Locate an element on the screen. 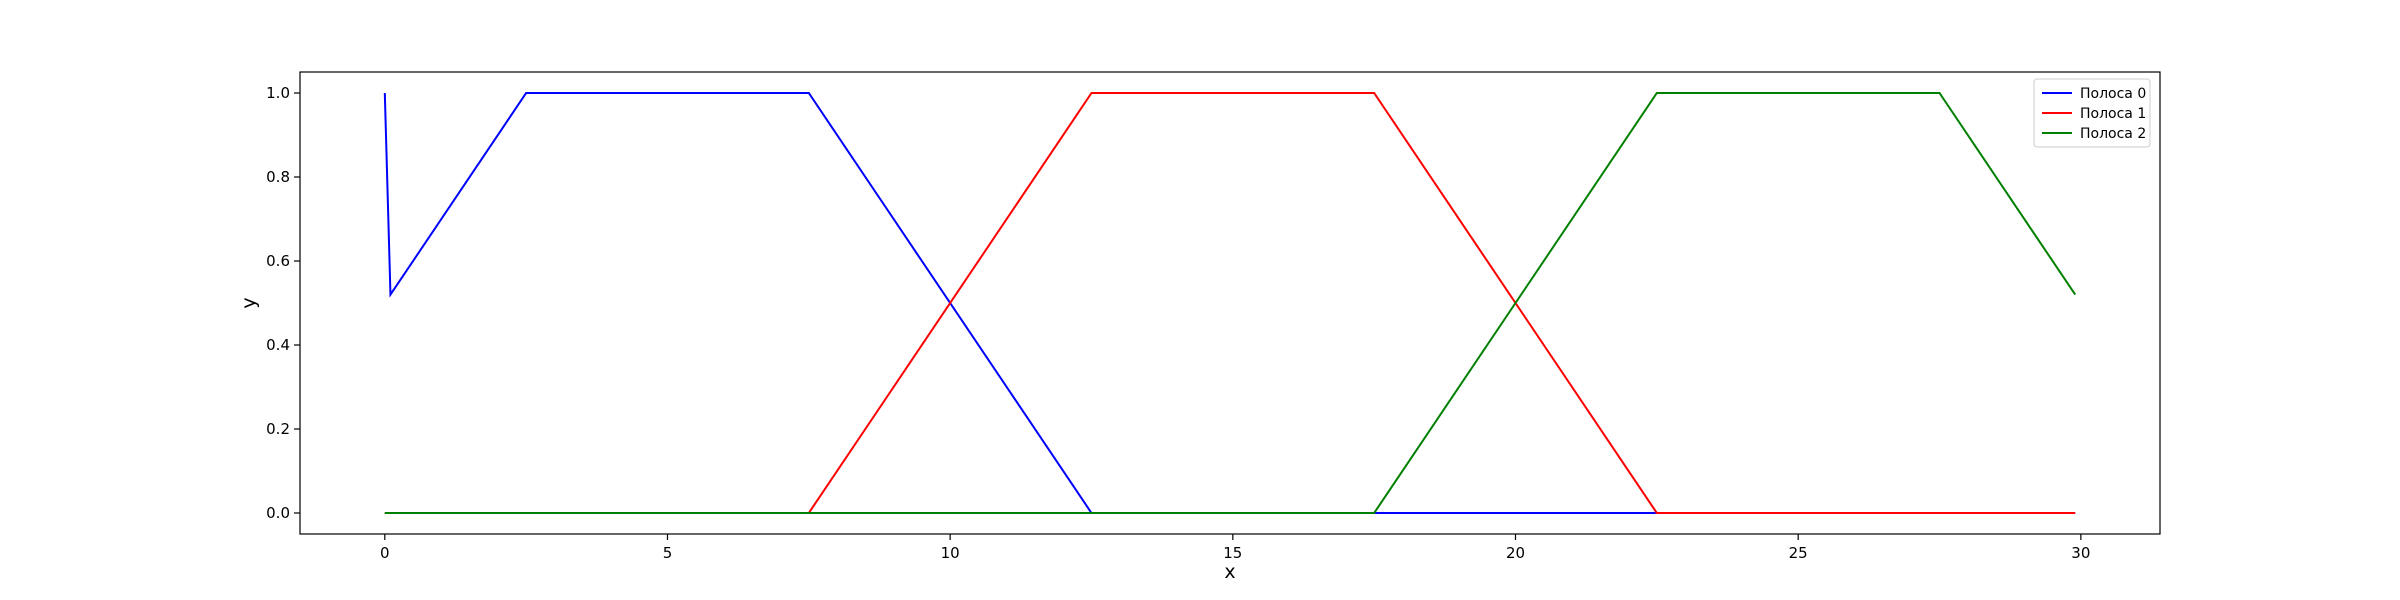 The width and height of the screenshot is (2400, 600). x-tick-label: 10 is located at coordinates (950, 553).